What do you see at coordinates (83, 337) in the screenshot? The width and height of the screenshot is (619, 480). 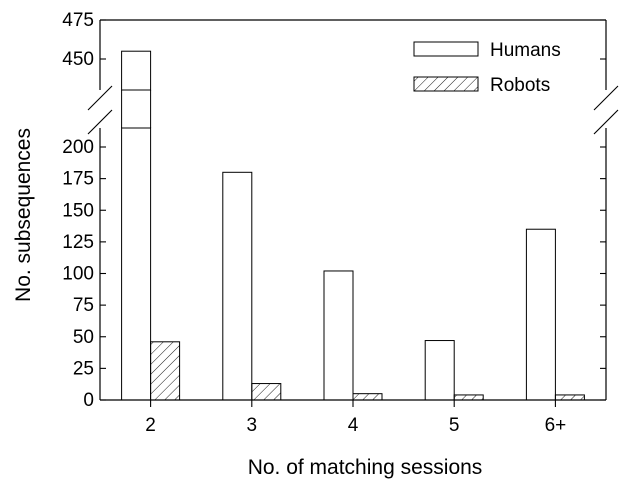 I see `y-tick-label: 50` at bounding box center [83, 337].